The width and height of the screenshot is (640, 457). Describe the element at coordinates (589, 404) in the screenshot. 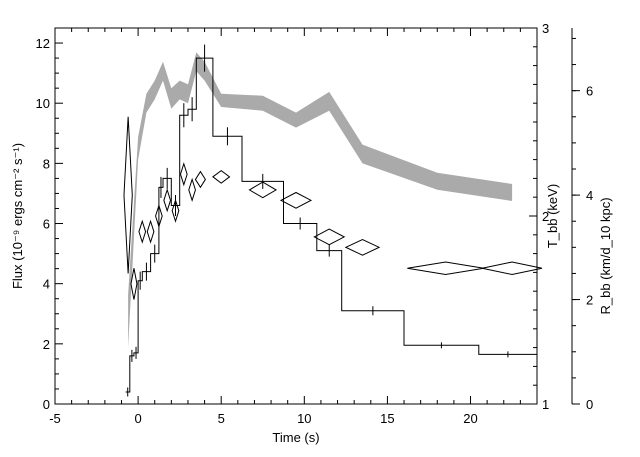

I see `radius-tick-label: 0` at that location.